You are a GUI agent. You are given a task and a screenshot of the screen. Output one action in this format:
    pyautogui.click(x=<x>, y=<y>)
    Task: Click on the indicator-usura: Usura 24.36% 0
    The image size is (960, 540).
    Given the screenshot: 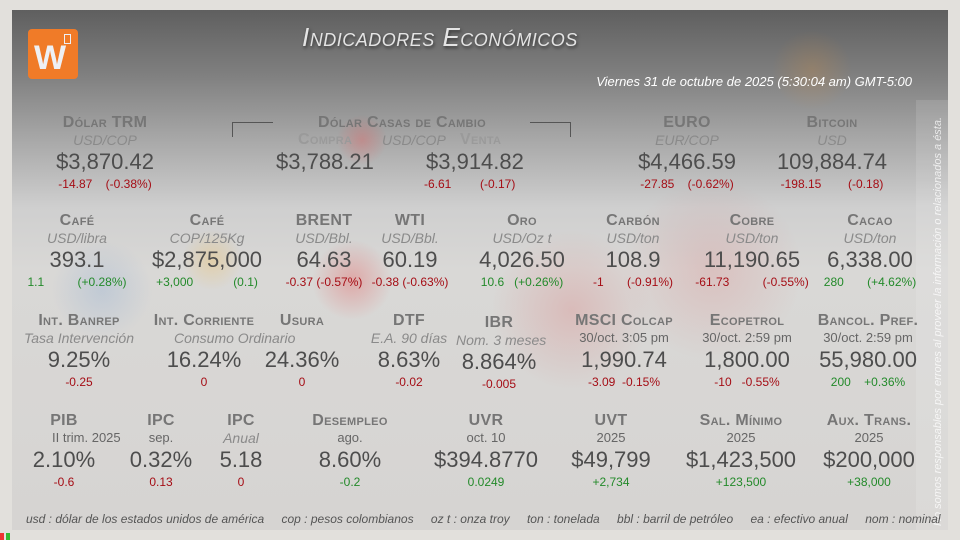 What is the action you would take?
    pyautogui.click(x=302, y=351)
    